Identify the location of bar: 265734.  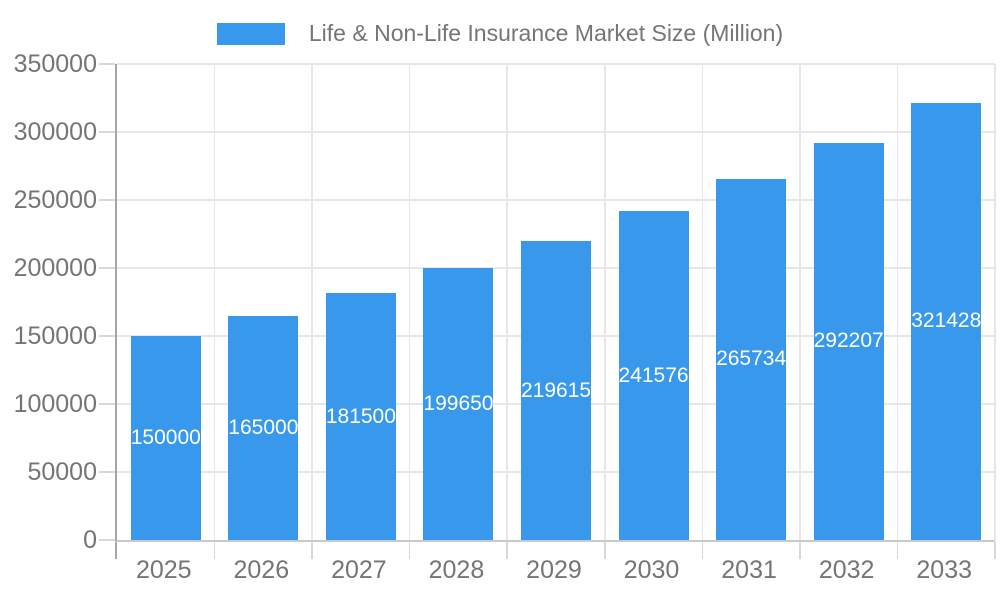
(751, 359).